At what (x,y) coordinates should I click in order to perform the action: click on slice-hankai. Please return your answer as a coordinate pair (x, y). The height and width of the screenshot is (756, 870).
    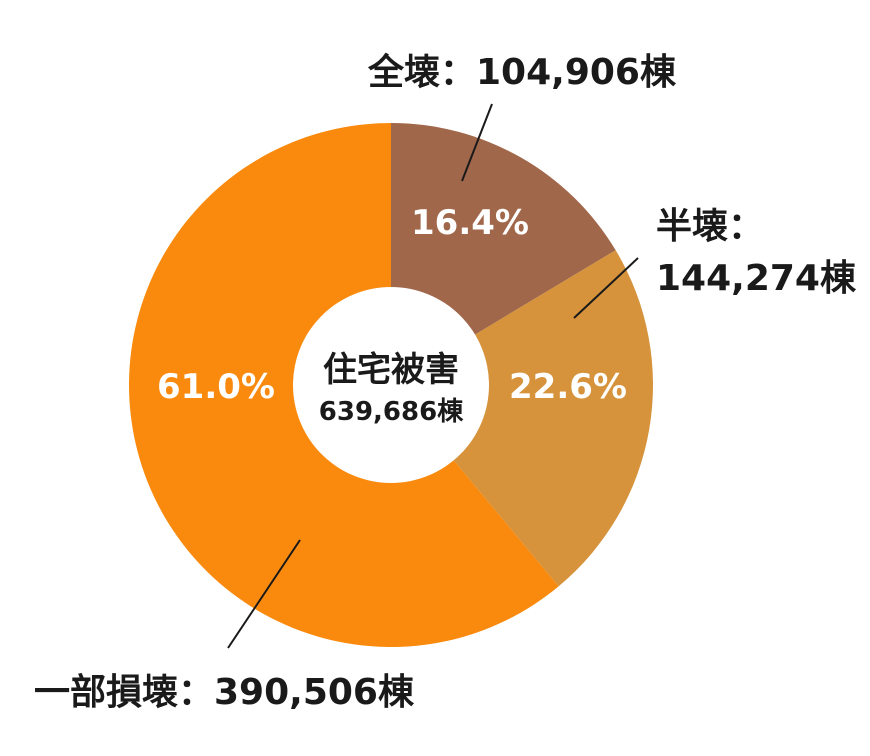
    Looking at the image, I should click on (522, 418).